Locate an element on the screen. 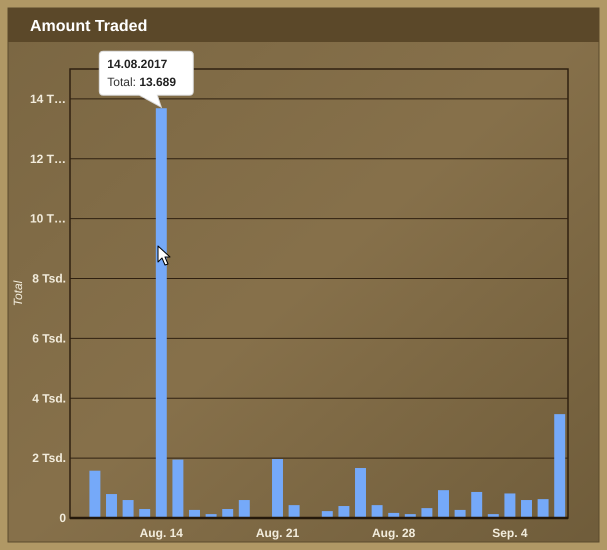 This screenshot has width=607, height=550. x-tick-label: Aug. 21 is located at coordinates (278, 533).